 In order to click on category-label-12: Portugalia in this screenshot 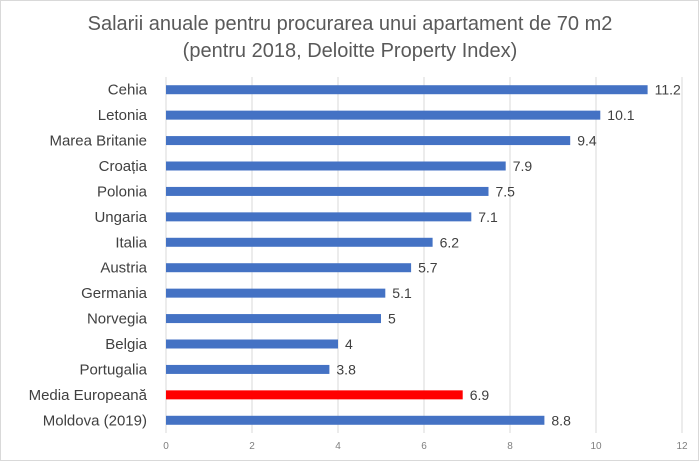, I will do `click(113, 369)`.